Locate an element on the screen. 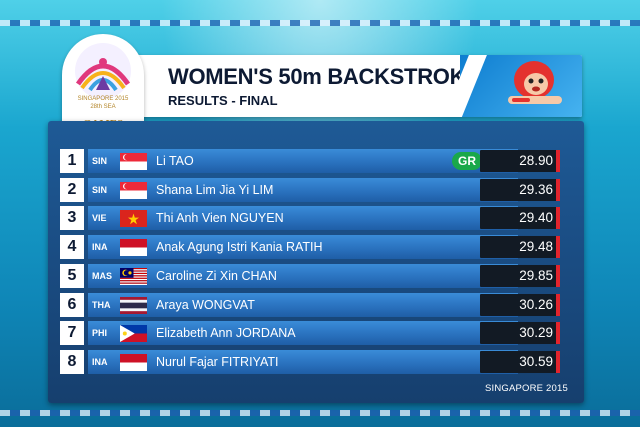 This screenshot has width=640, height=427. athlete-name: Anak Agung Istri Kania RATIH is located at coordinates (239, 247).